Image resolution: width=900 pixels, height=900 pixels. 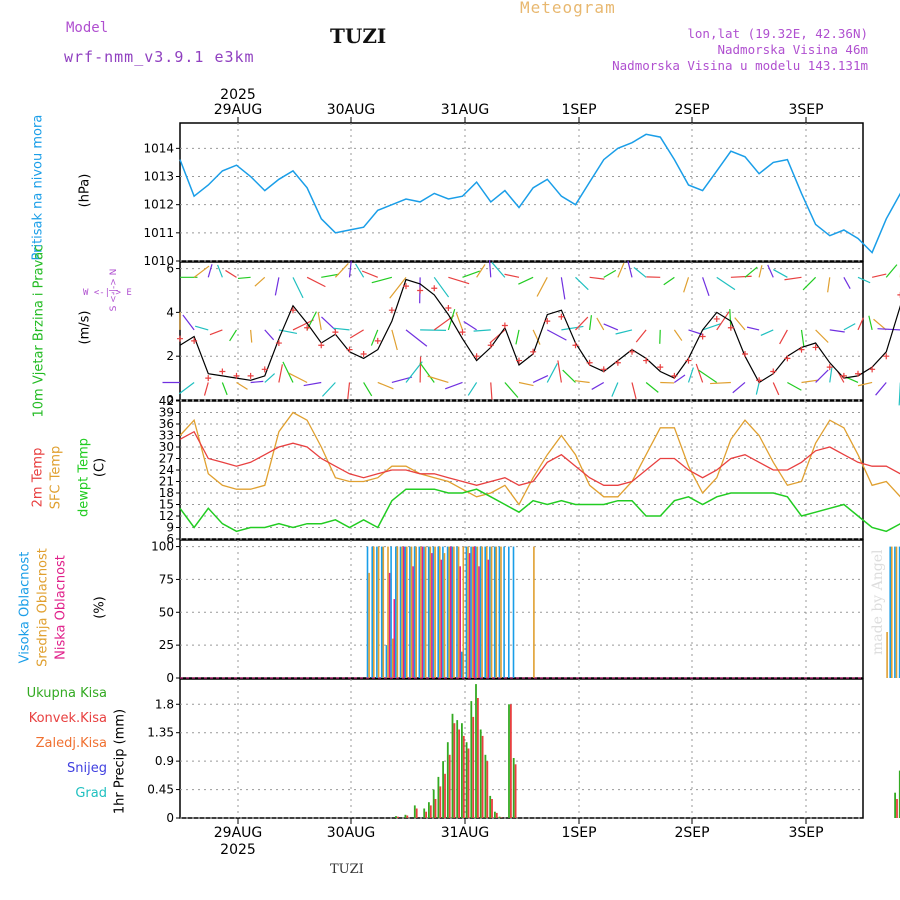 I want to click on y-tick-label: 21, so click(x=166, y=482).